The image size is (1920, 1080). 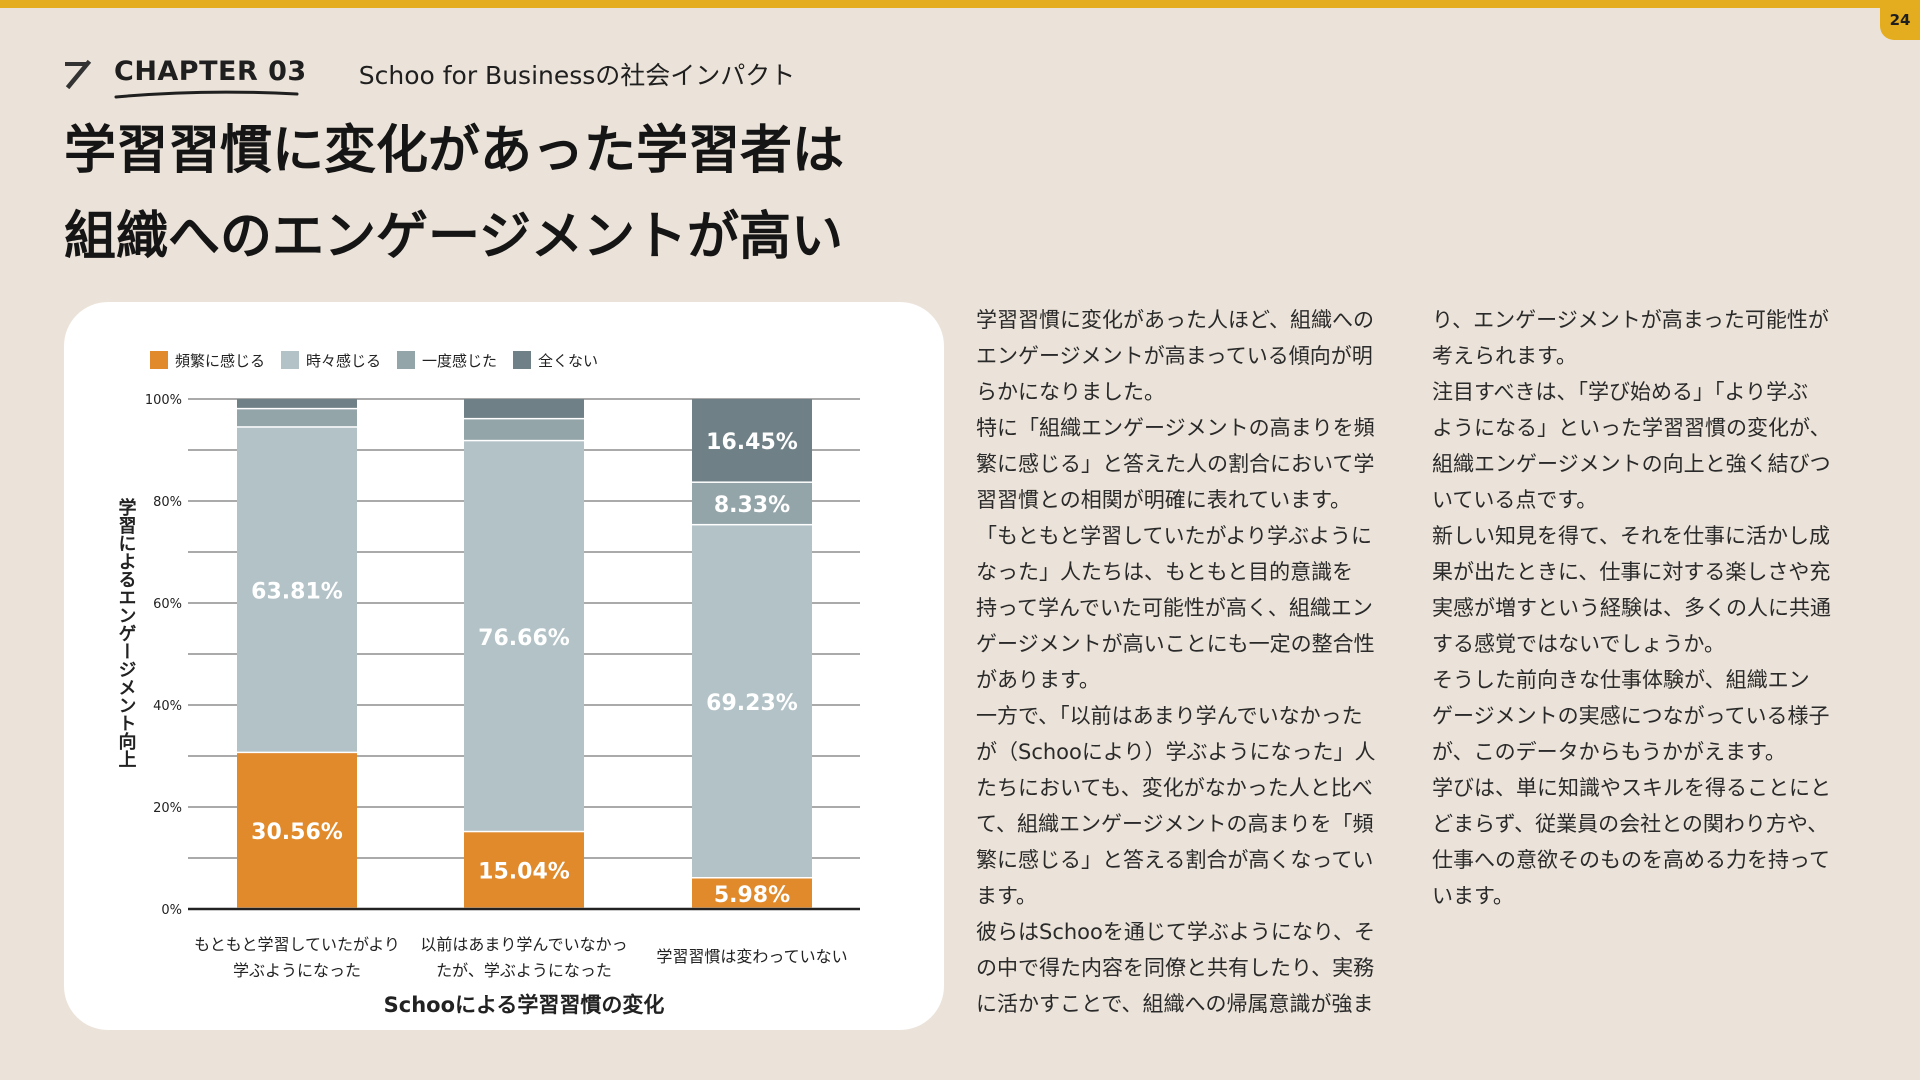 I want to click on legend-item-label: 時々感じる, so click(x=343, y=361).